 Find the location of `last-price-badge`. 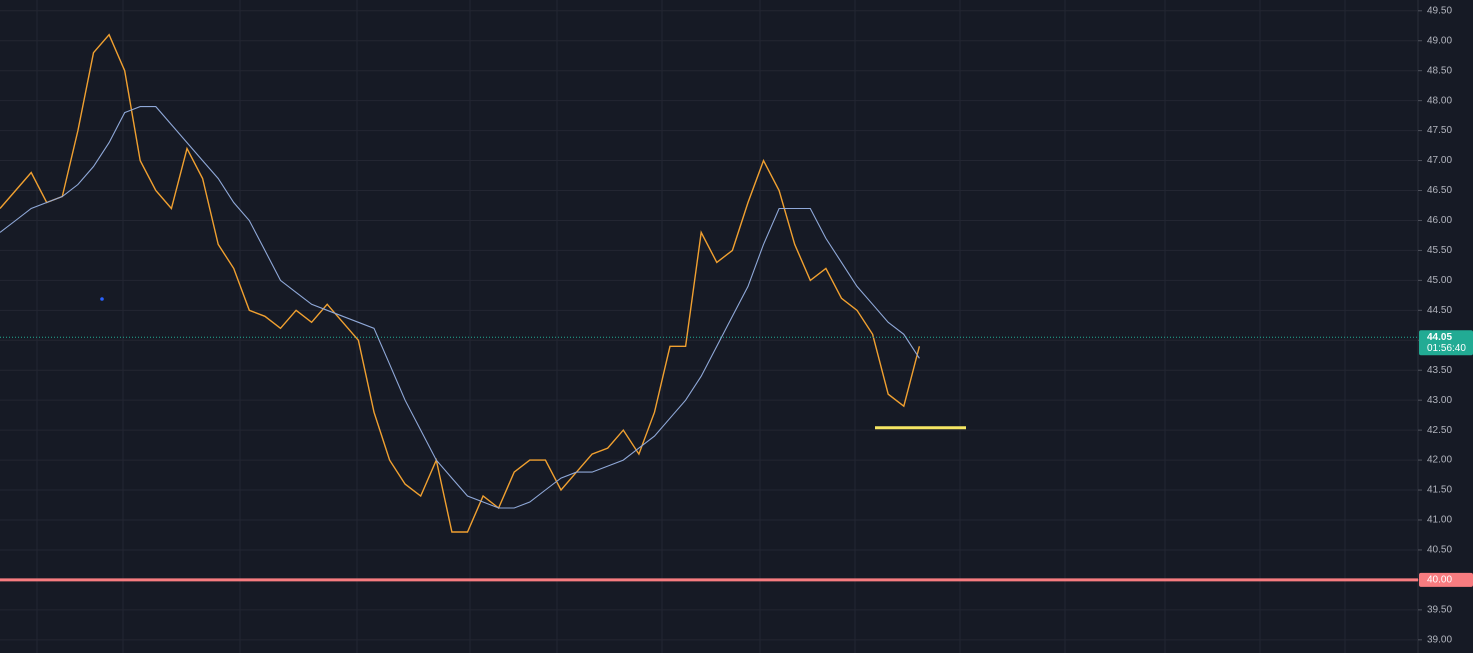

last-price-badge is located at coordinates (1446, 343).